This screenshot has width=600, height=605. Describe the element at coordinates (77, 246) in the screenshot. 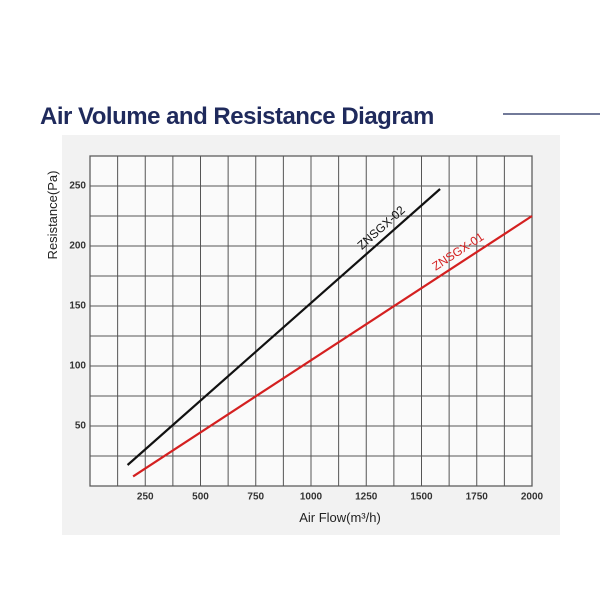

I see `y-tick-label: 200` at that location.